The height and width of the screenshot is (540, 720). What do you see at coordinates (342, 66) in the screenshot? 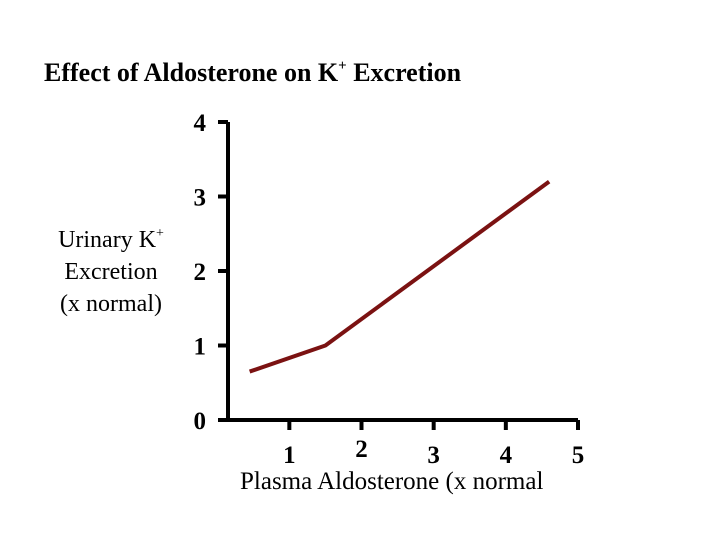
I see `chart-title-superscript: +` at bounding box center [342, 66].